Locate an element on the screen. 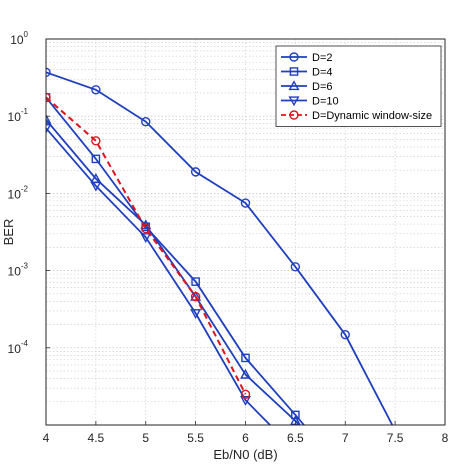 The width and height of the screenshot is (474, 474). y-tick-label: 10⁰ is located at coordinates (19, 38).